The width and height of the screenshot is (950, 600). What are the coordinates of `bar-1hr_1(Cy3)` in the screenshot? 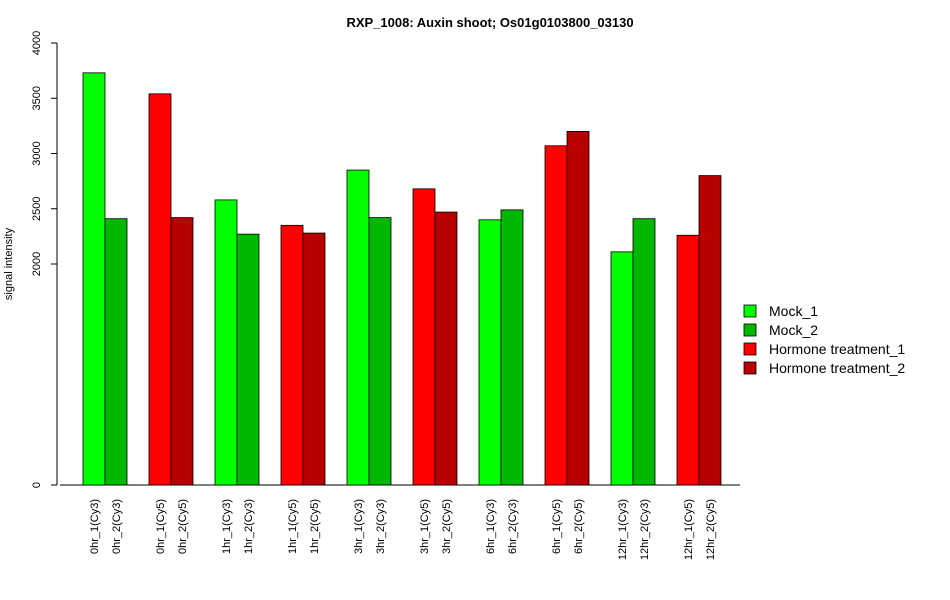 It's located at (226, 342).